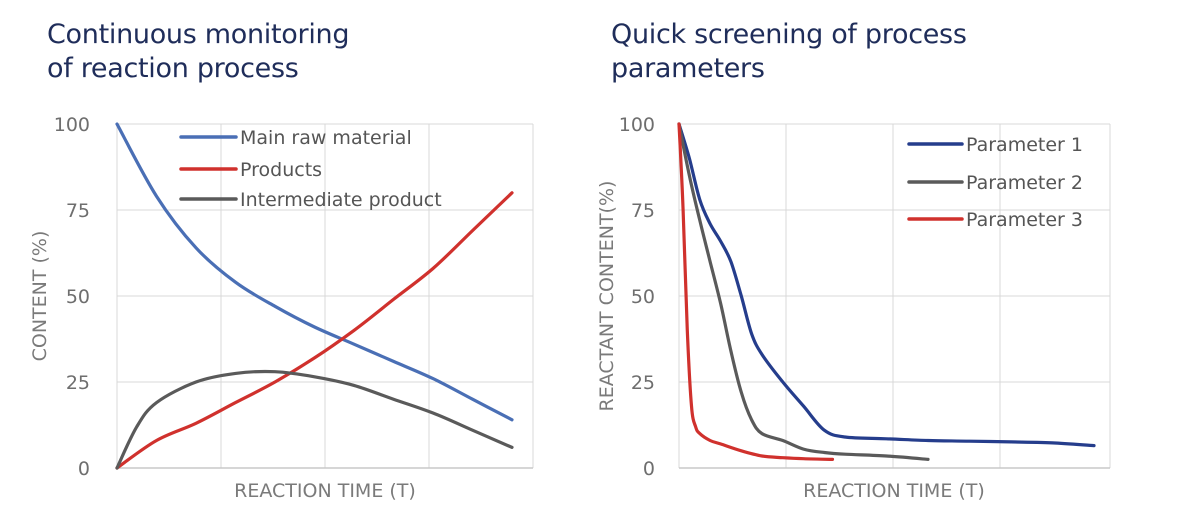  What do you see at coordinates (789, 34) in the screenshot?
I see `chart-2-title-line-1: Quick screening of process` at bounding box center [789, 34].